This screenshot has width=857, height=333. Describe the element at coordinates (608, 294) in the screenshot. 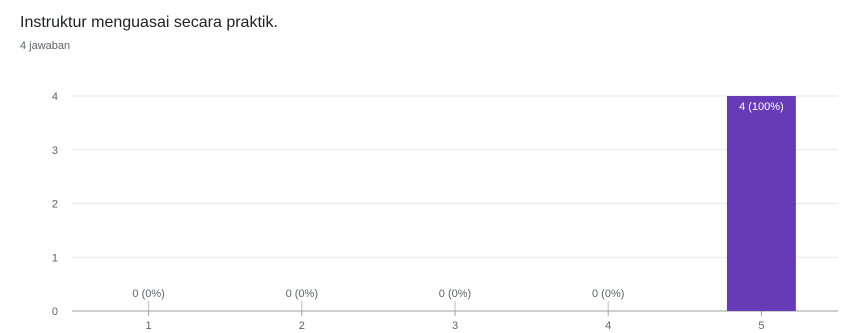

I see `data-label-4: 0 (0%)` at that location.